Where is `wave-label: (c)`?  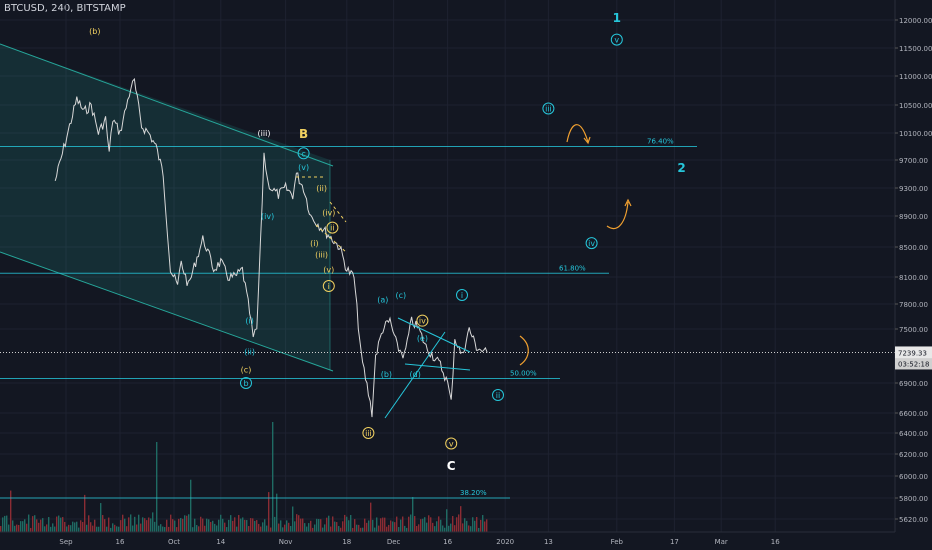 wave-label: (c) is located at coordinates (246, 370).